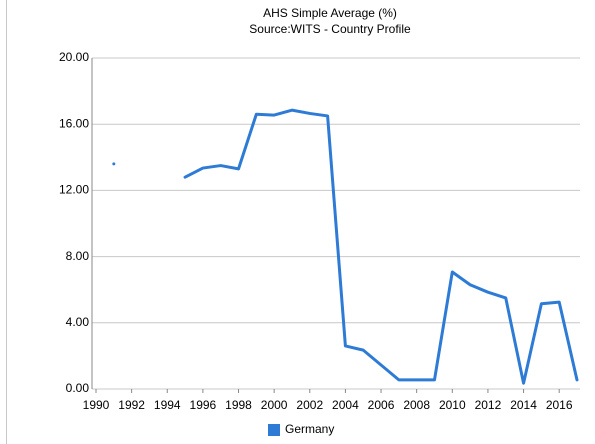 The image size is (595, 444). Describe the element at coordinates (523, 405) in the screenshot. I see `x-tick-label: 2014` at that location.